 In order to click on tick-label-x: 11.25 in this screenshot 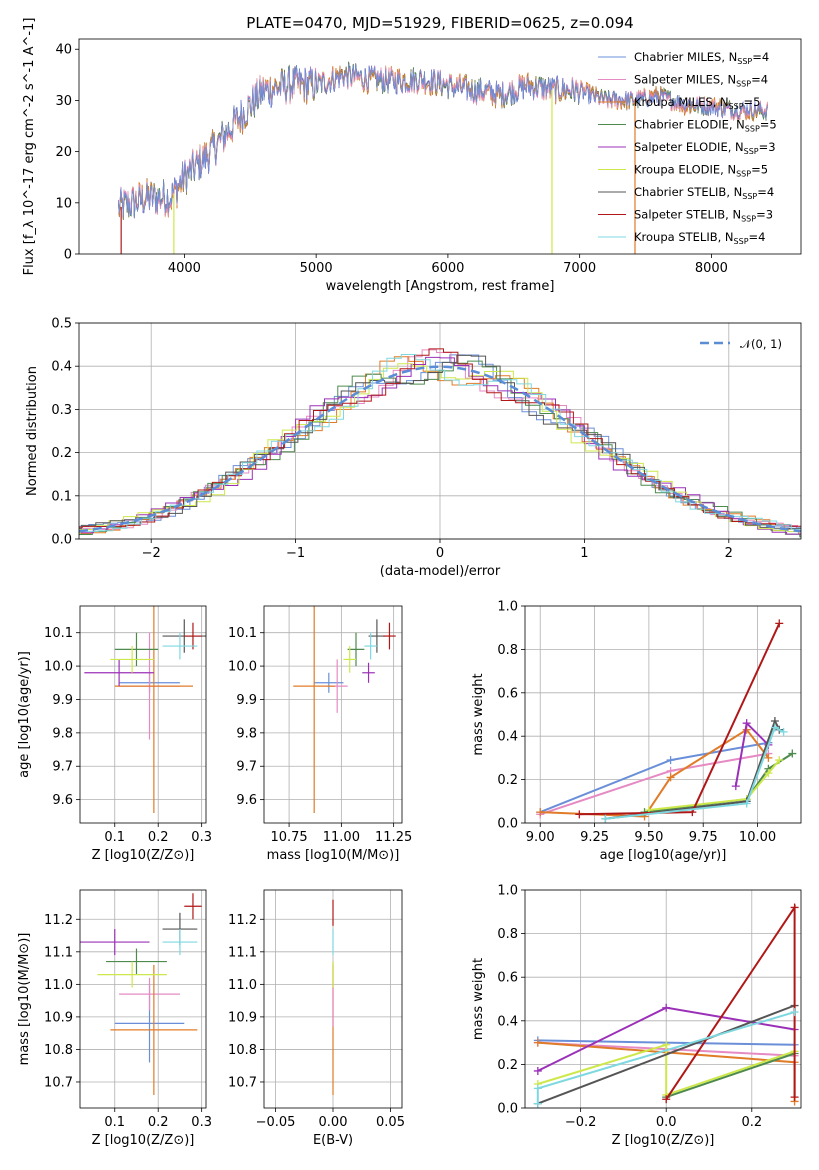, I will do `click(393, 837)`.